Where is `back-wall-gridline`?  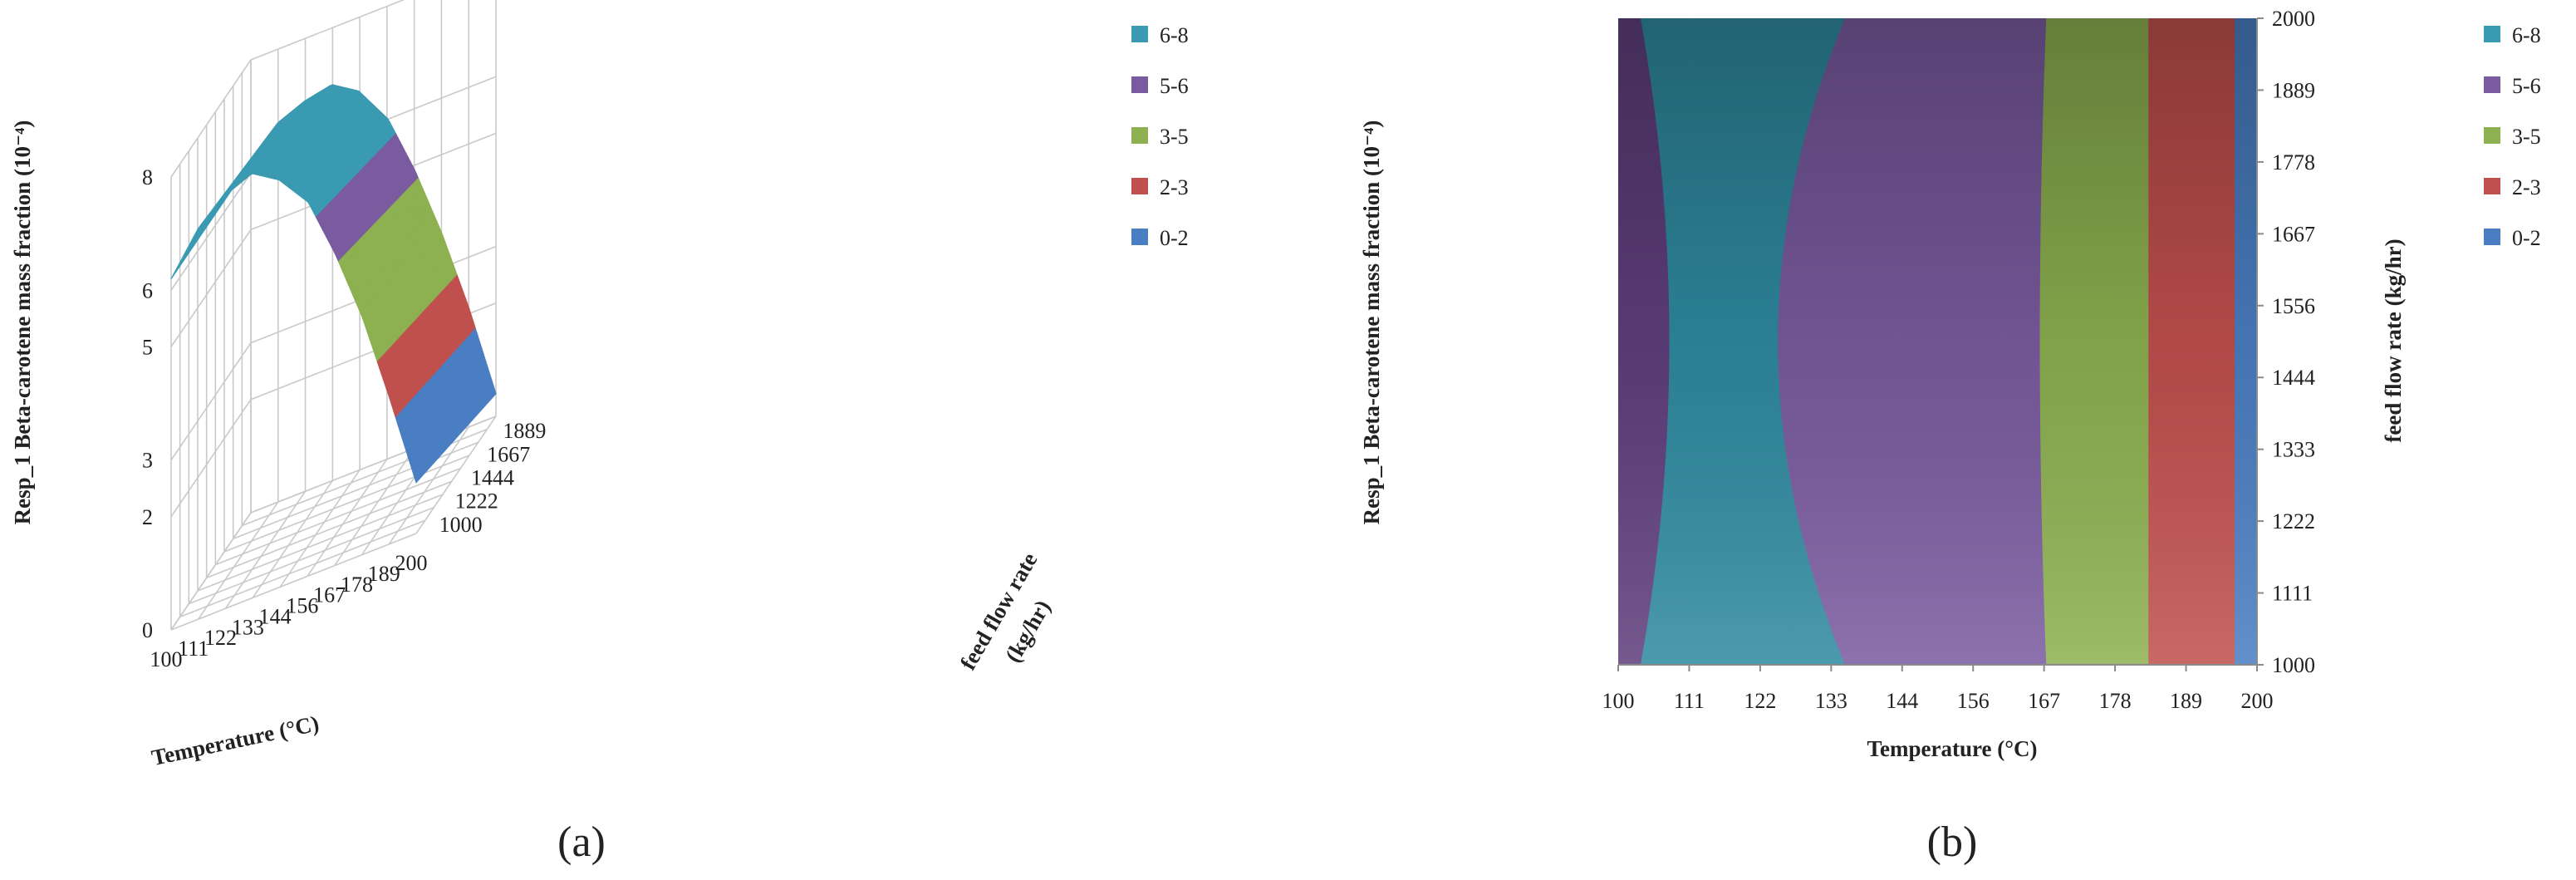
back-wall-gridline is located at coordinates (327, 30).